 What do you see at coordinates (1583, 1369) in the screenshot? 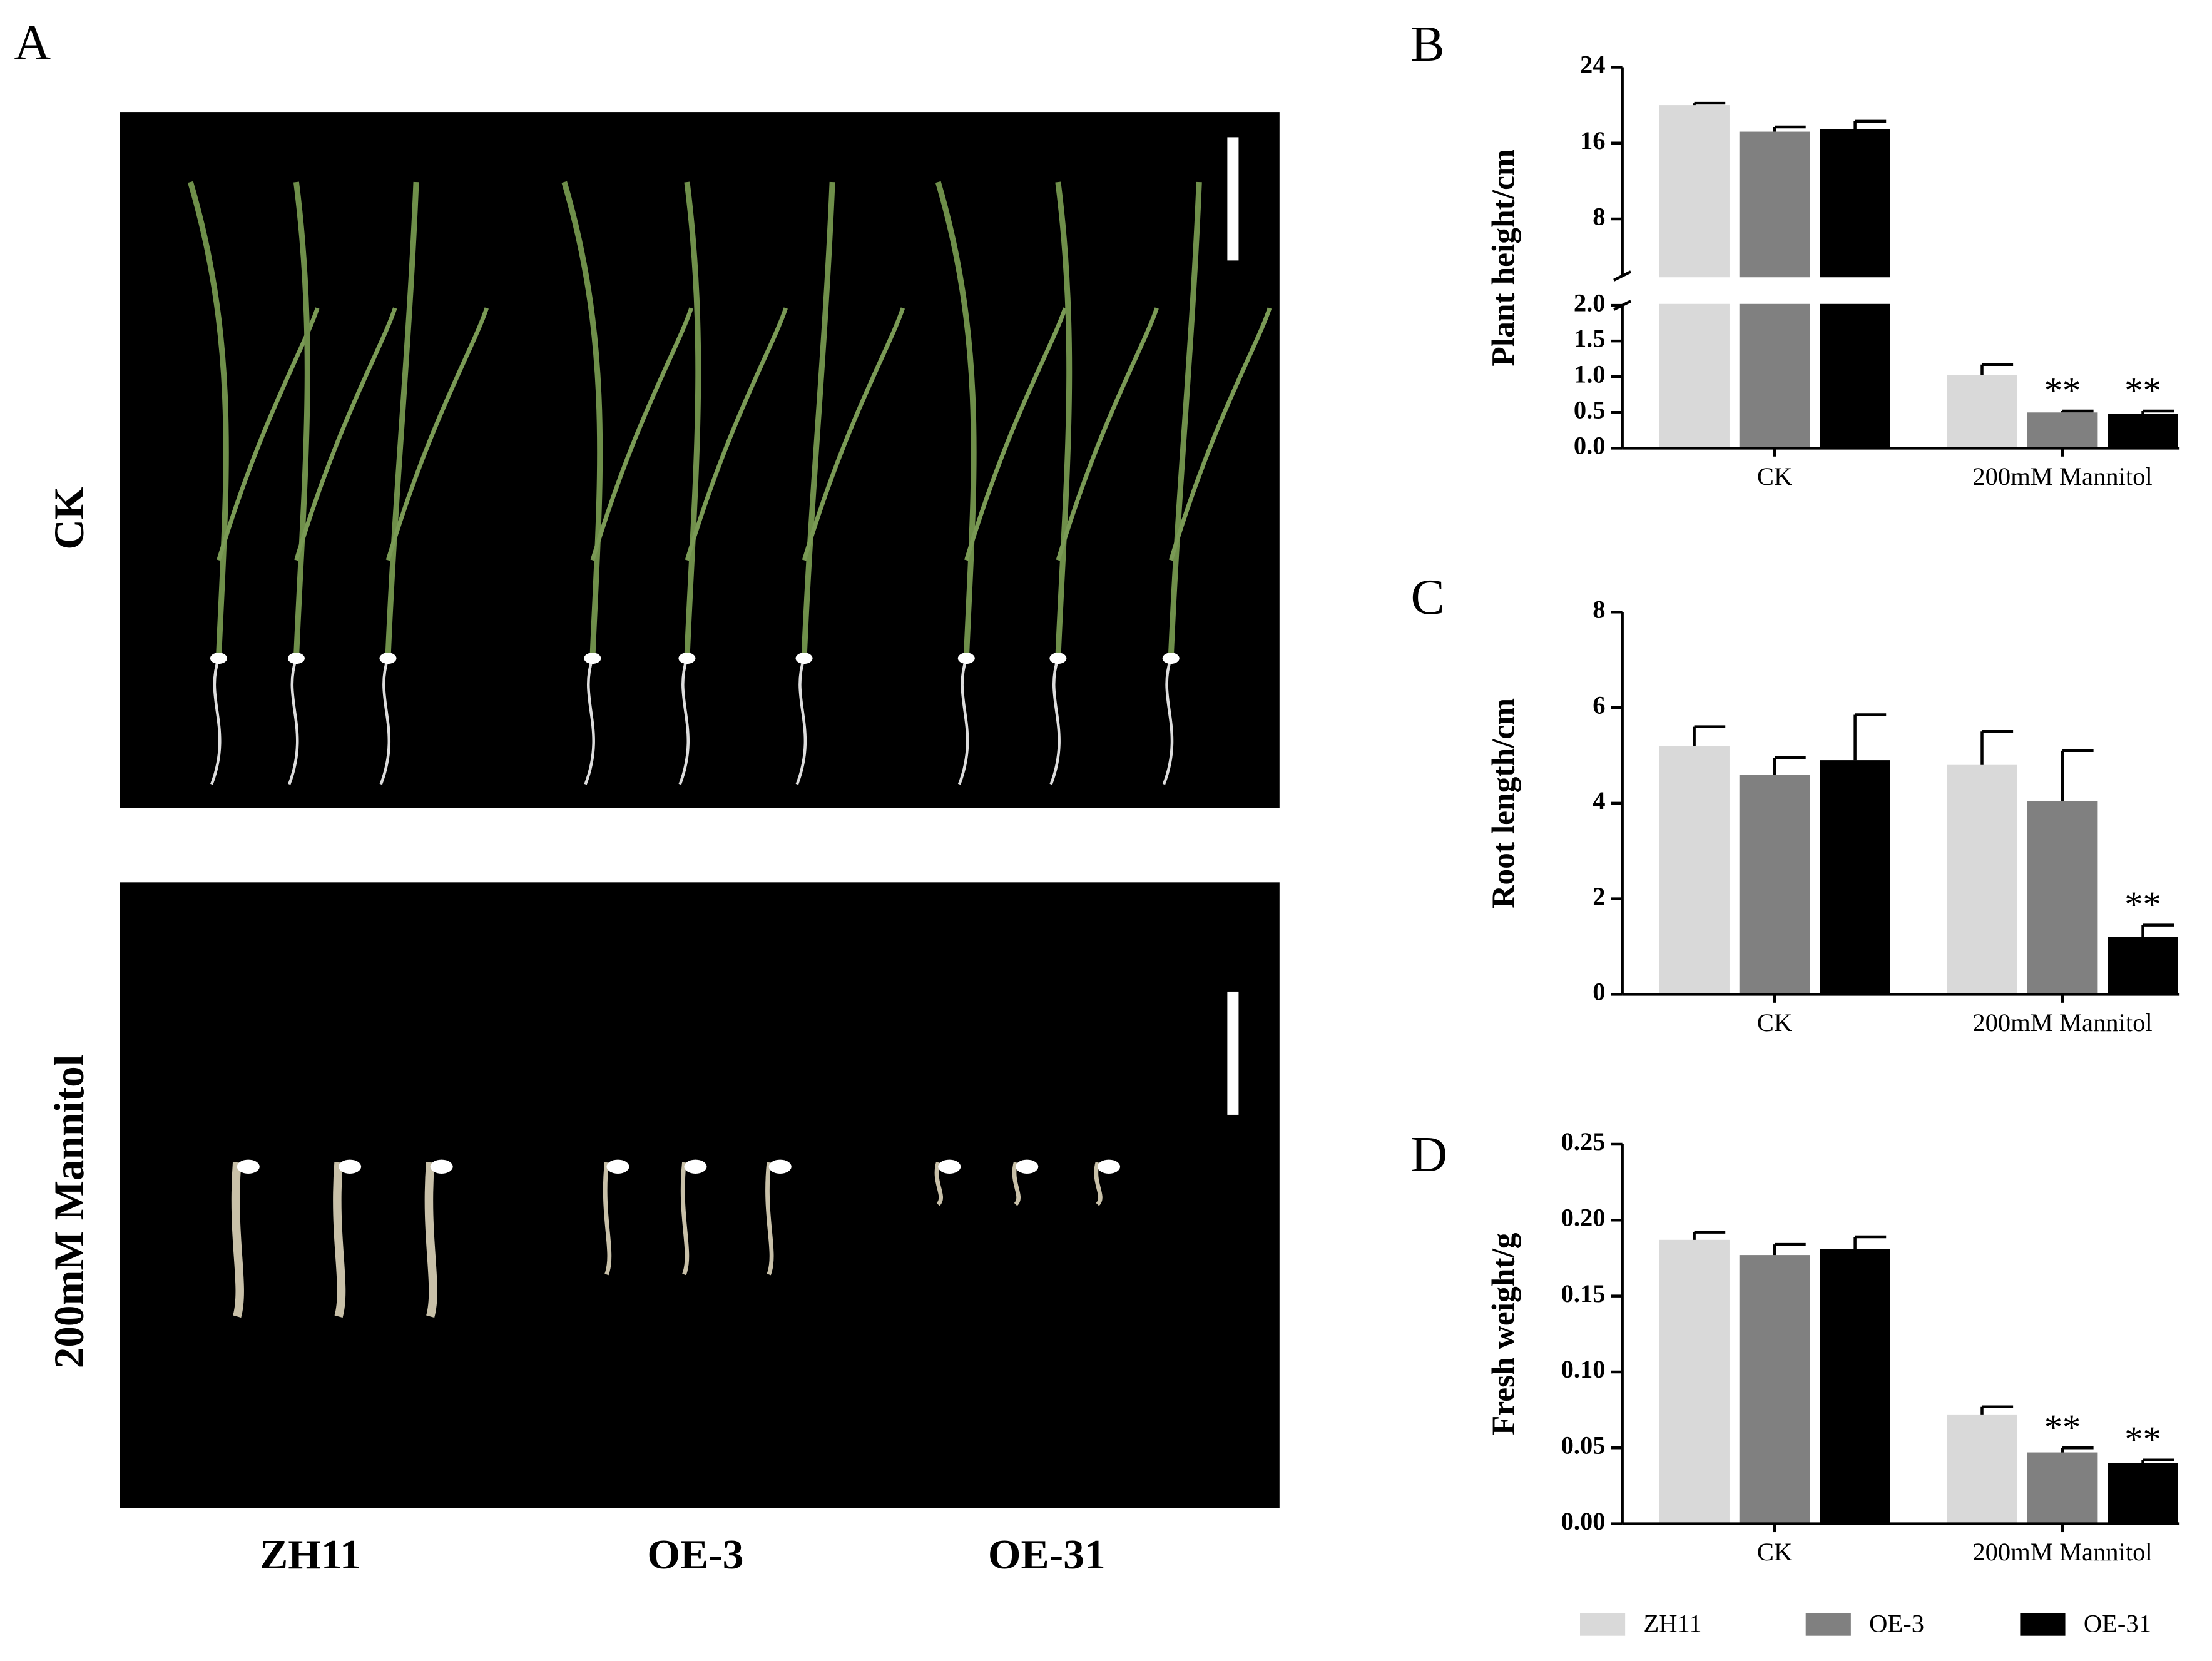
I see `y-tick-label: 0.10` at bounding box center [1583, 1369].